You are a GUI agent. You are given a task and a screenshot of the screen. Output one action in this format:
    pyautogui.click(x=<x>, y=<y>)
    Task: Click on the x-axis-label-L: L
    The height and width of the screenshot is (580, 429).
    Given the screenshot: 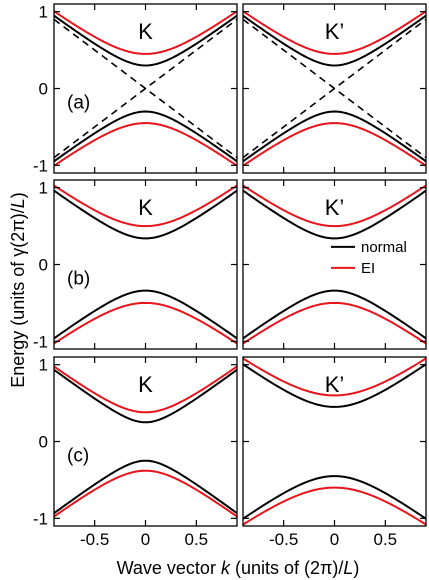 What is the action you would take?
    pyautogui.click(x=348, y=568)
    